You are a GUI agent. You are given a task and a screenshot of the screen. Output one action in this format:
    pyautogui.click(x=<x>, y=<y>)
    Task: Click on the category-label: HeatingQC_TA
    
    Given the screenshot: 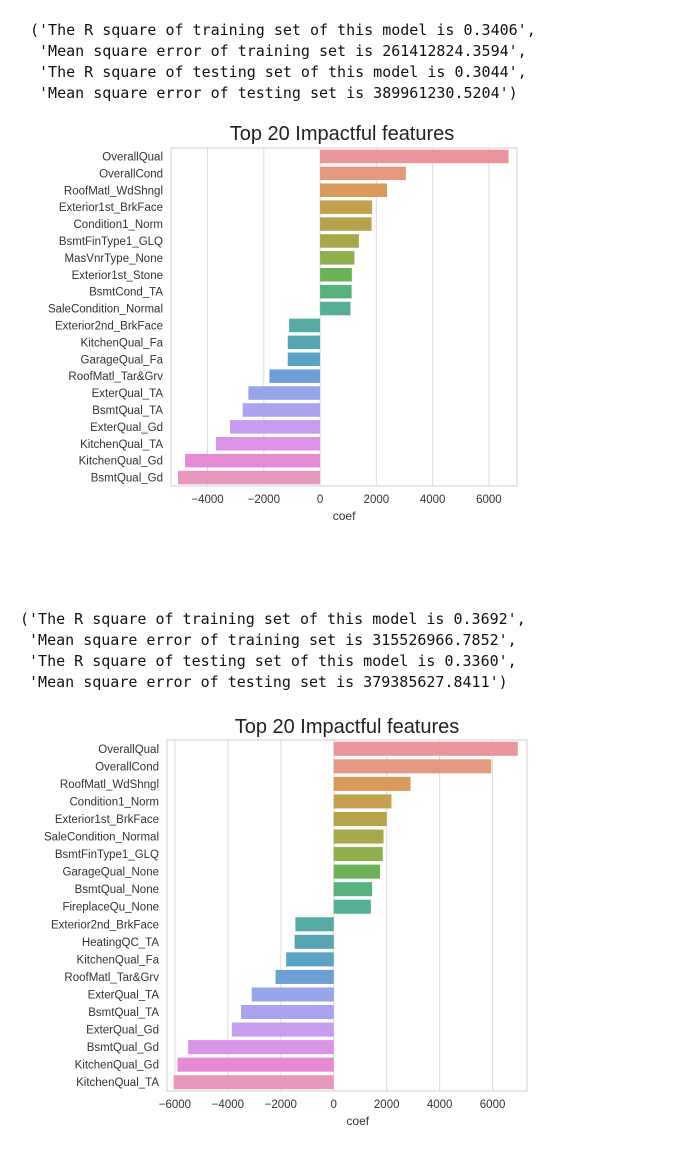 What is the action you would take?
    pyautogui.click(x=120, y=943)
    